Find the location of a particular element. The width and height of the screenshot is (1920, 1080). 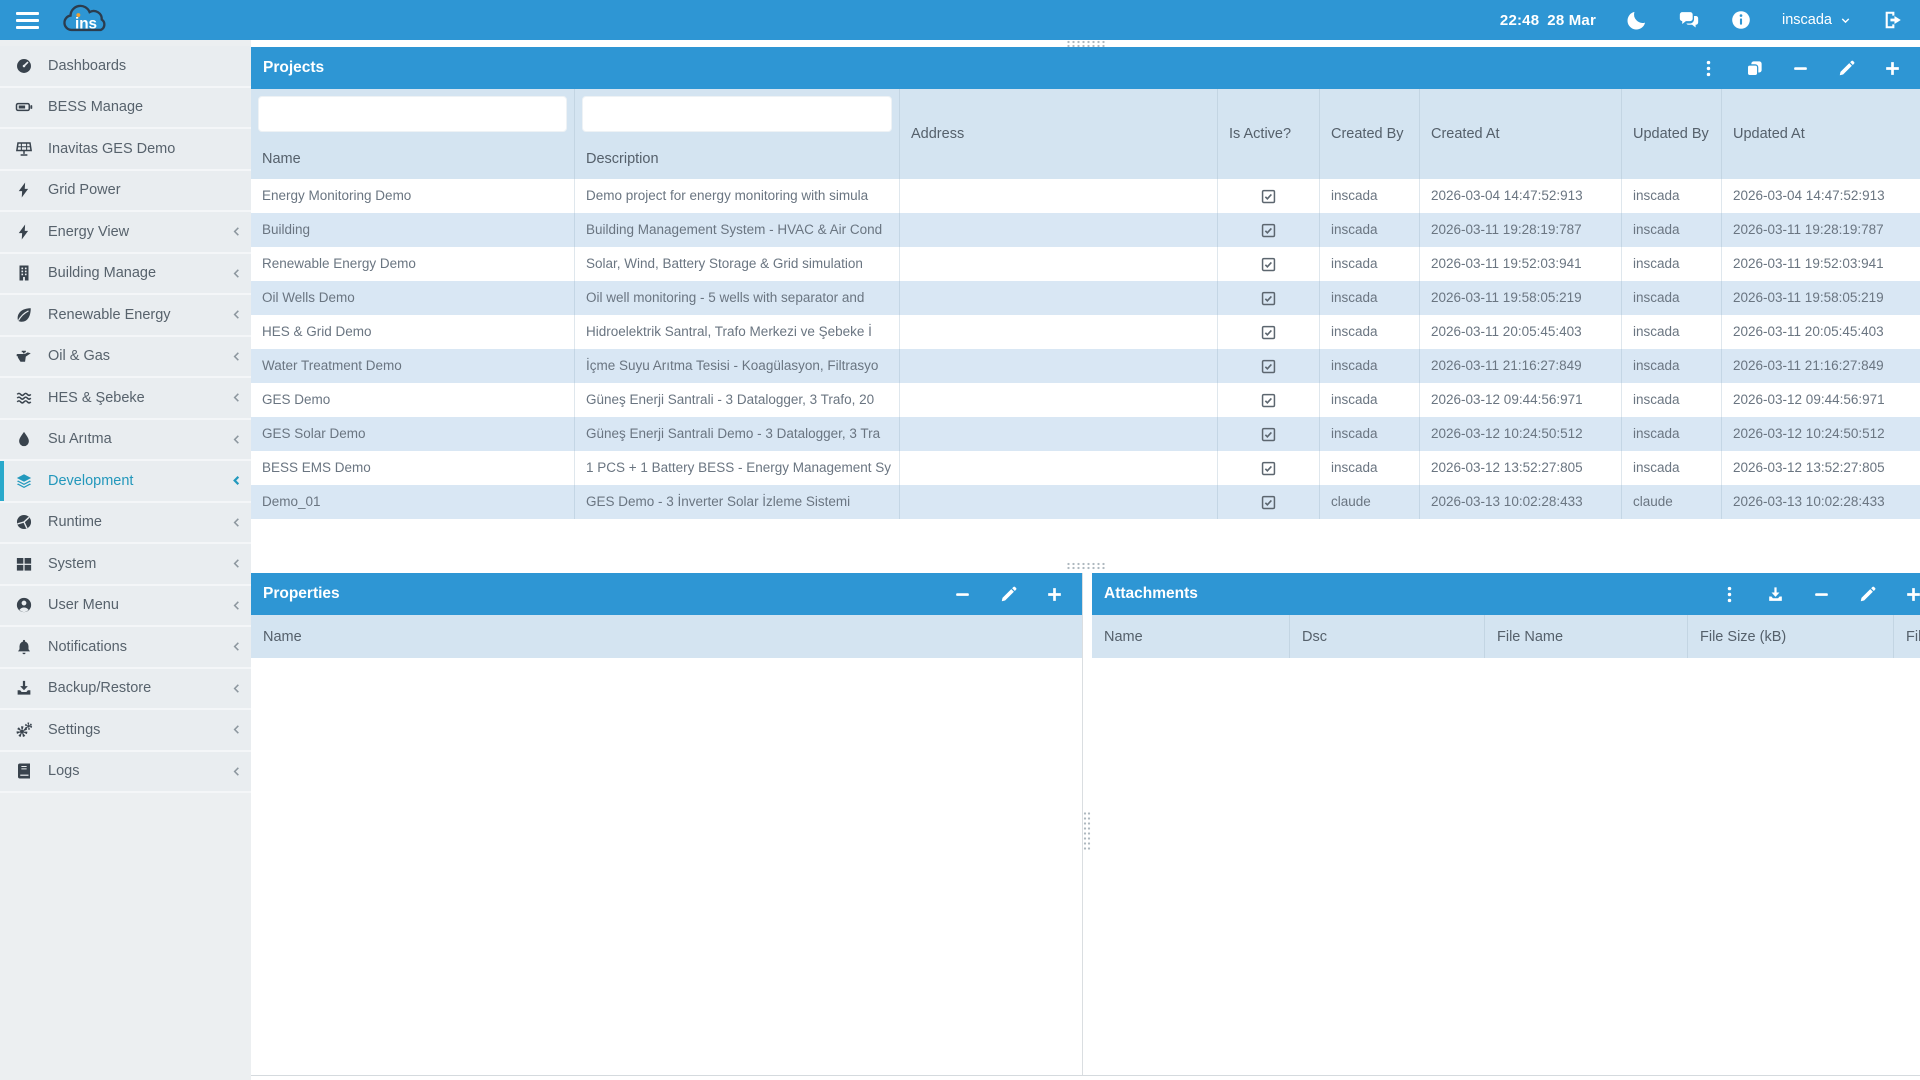

sign-out-icon is located at coordinates (1893, 20).